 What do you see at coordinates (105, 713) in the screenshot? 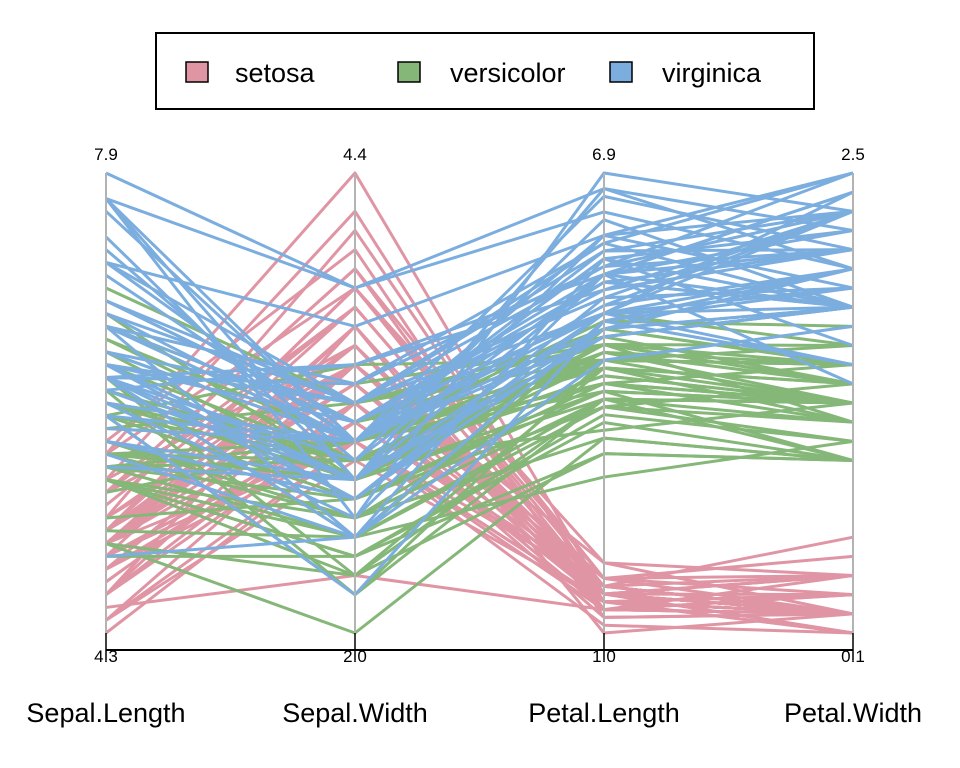
I see `axis-title: Sepal.Length` at bounding box center [105, 713].